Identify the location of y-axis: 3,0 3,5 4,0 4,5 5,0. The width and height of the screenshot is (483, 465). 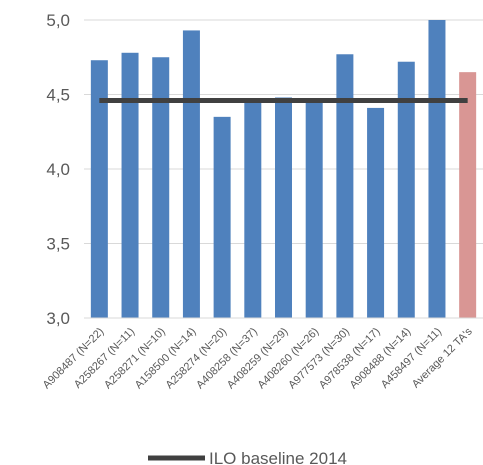
(58, 169).